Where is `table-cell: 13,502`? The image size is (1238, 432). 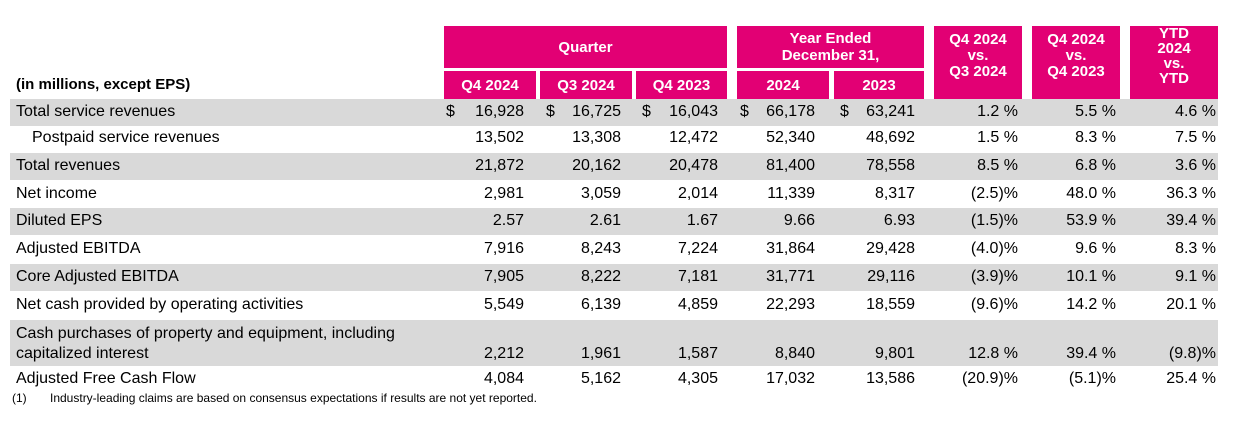
table-cell: 13,502 is located at coordinates (499, 137).